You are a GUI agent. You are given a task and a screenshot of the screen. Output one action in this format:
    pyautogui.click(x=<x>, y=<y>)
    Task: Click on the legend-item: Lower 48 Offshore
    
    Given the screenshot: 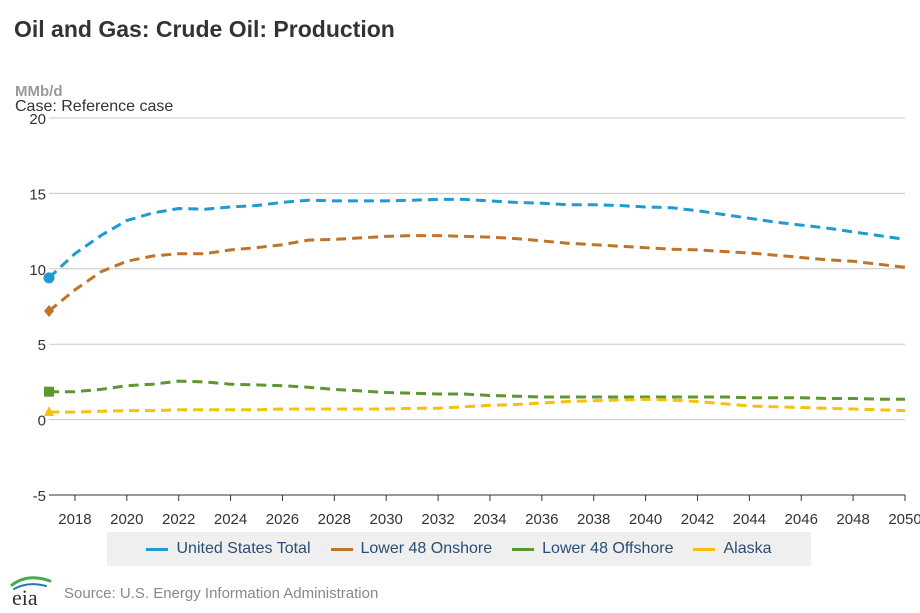 What is the action you would take?
    pyautogui.click(x=592, y=549)
    